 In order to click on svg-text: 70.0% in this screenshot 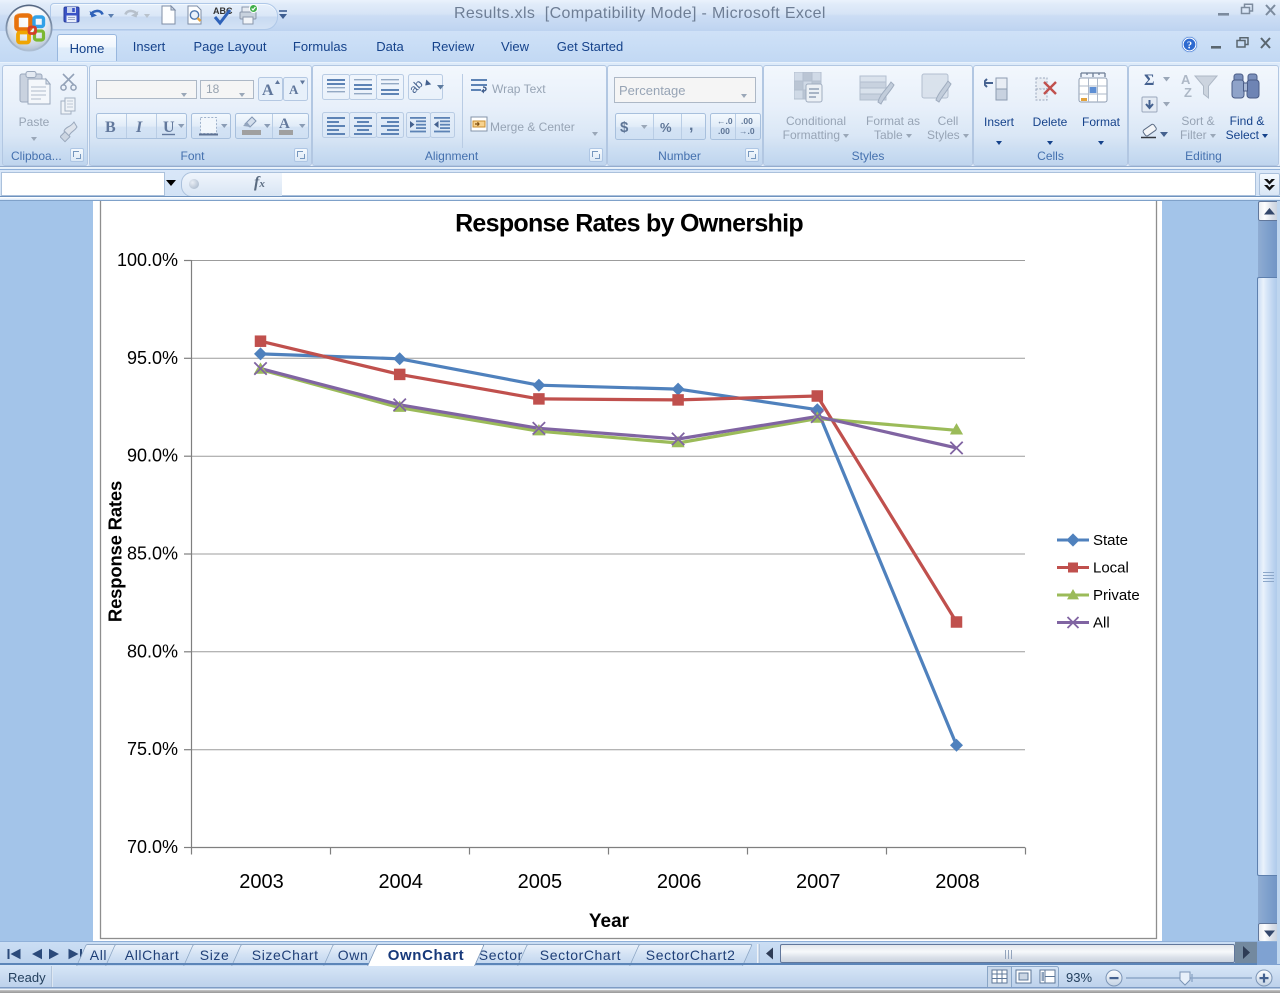, I will do `click(152, 847)`.